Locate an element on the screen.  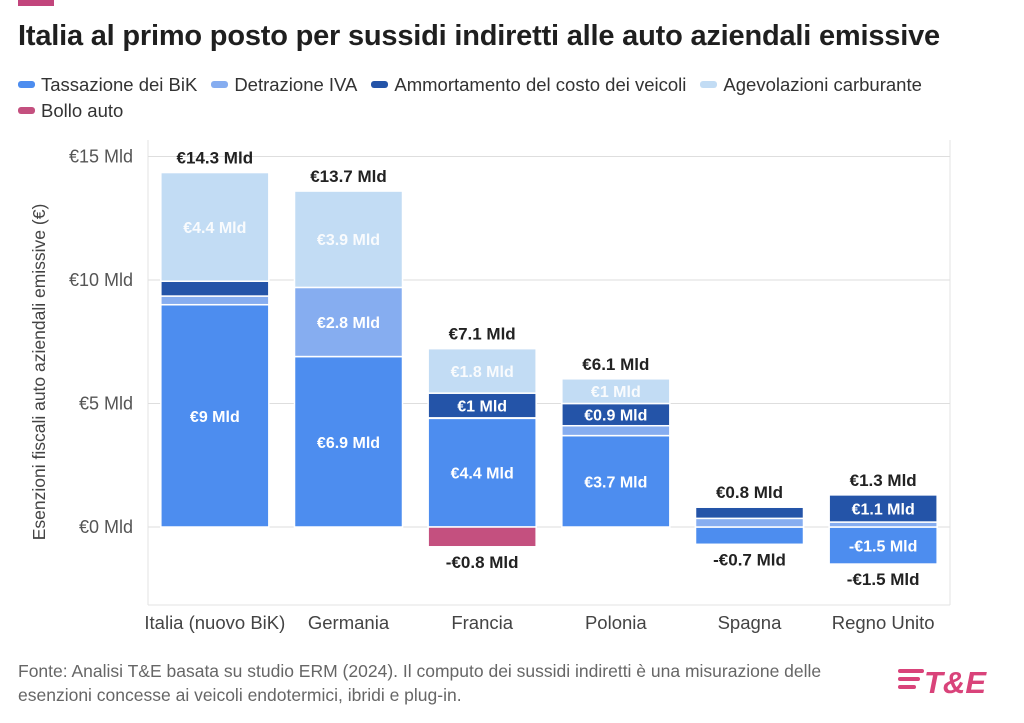
segment-label: €6.9 Mld is located at coordinates (348, 443).